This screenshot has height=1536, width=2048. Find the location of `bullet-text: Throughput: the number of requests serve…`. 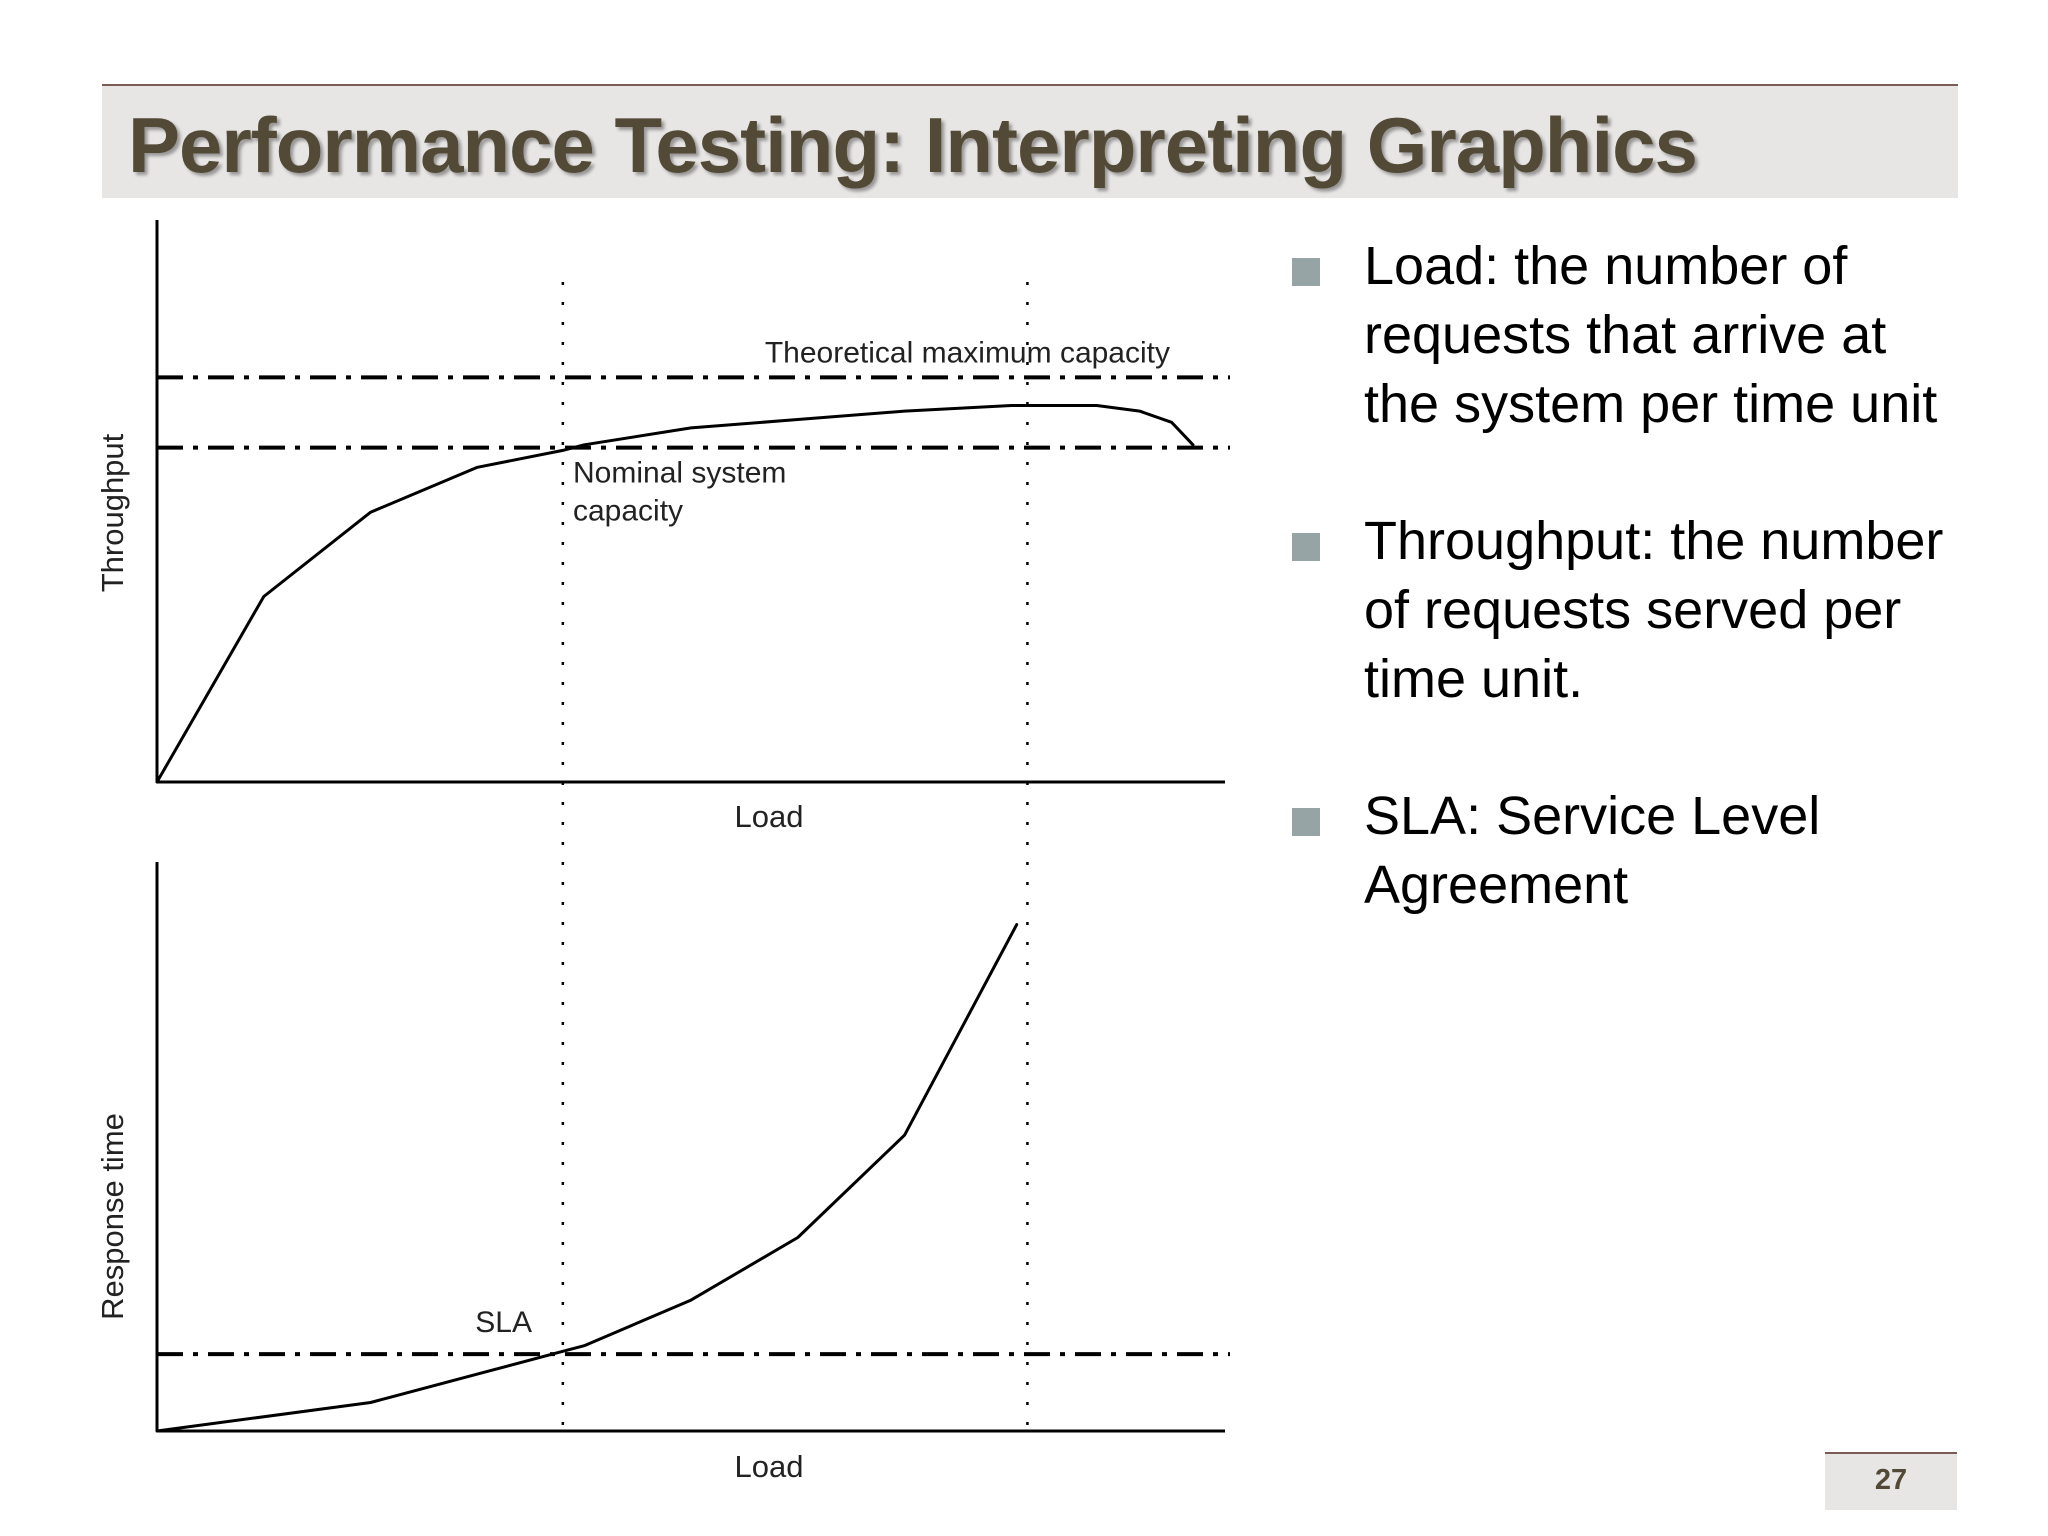

bullet-text: Throughput: the number of requests serve… is located at coordinates (1654, 610).